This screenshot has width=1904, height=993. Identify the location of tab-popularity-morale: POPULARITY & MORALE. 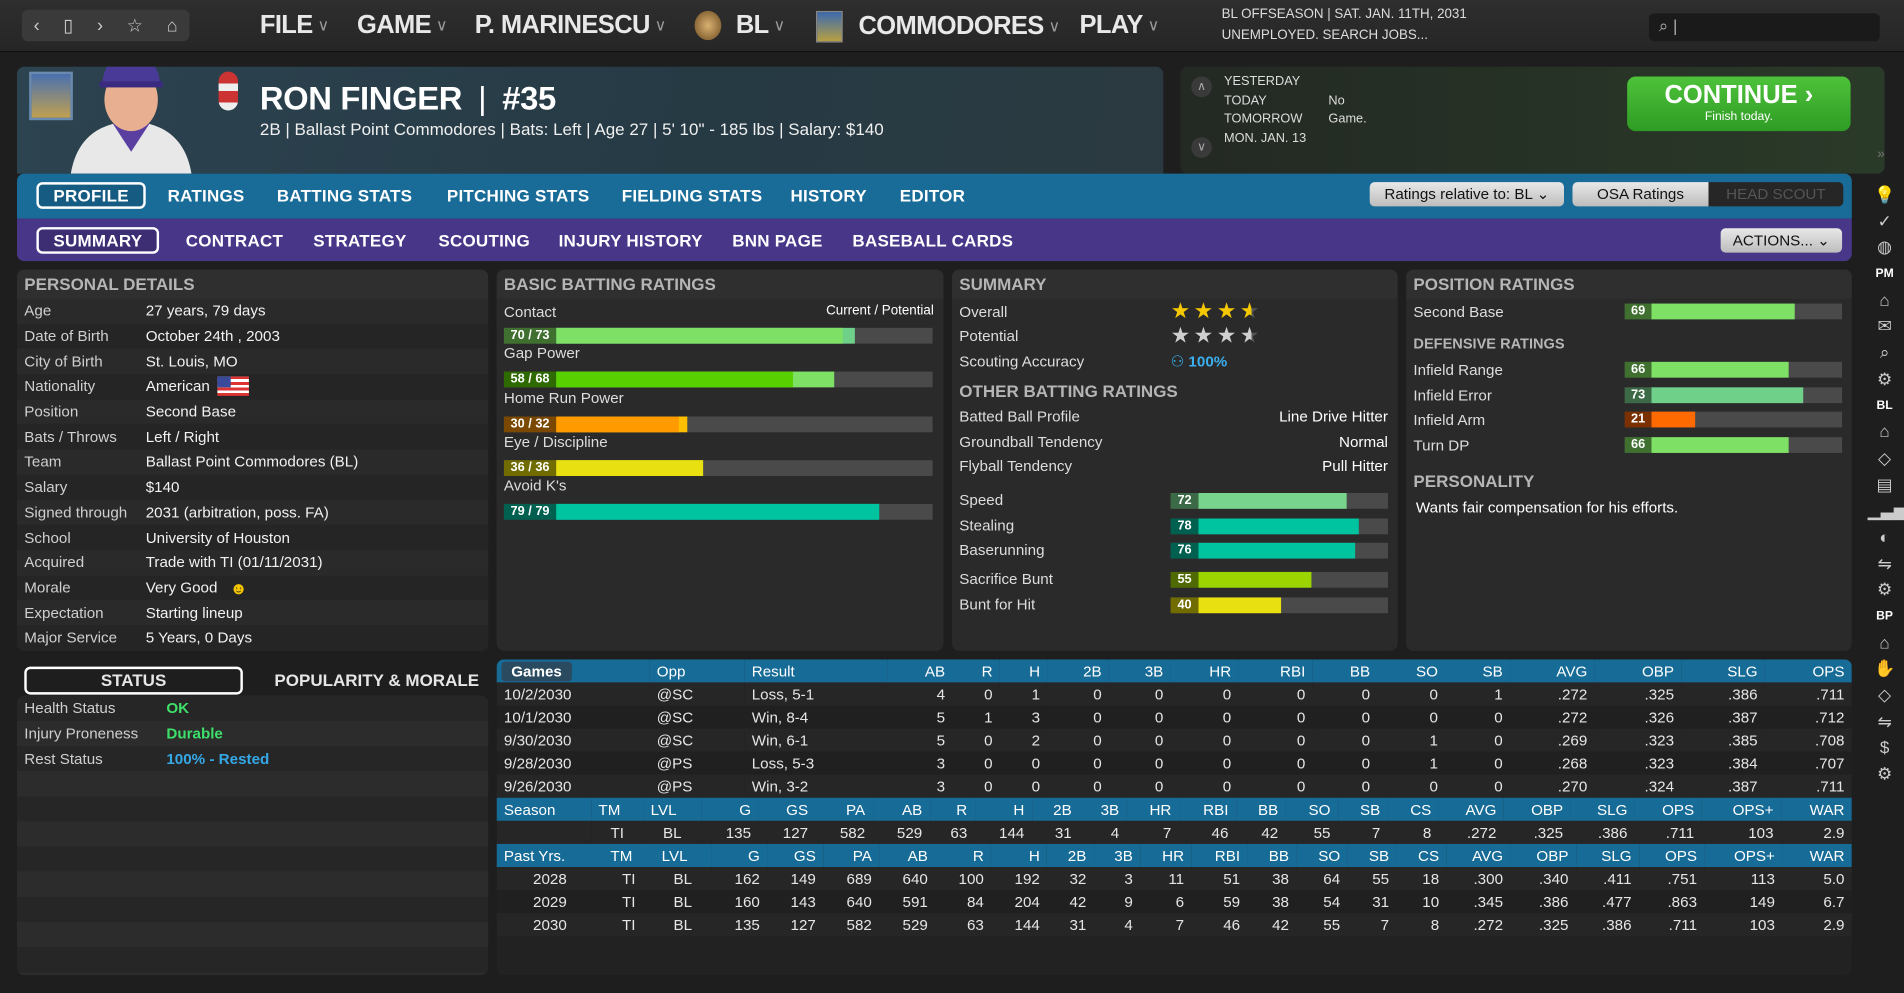
(377, 680).